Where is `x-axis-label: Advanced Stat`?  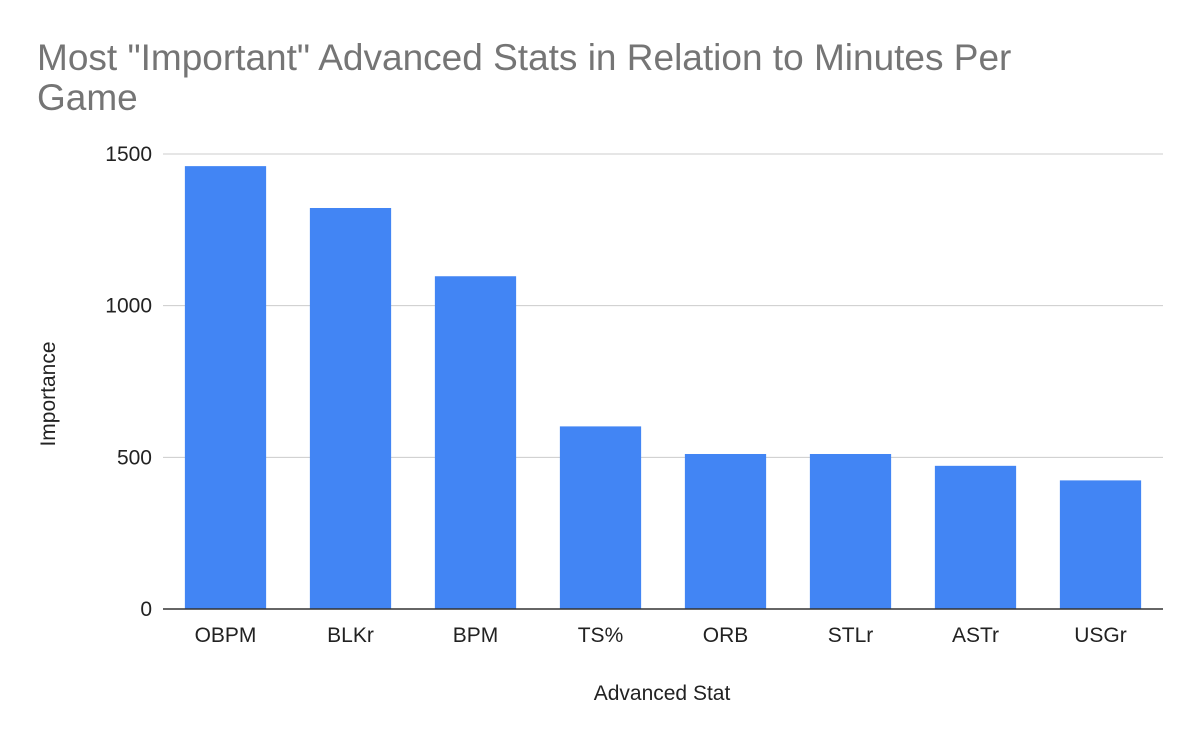 x-axis-label: Advanced Stat is located at coordinates (662, 693).